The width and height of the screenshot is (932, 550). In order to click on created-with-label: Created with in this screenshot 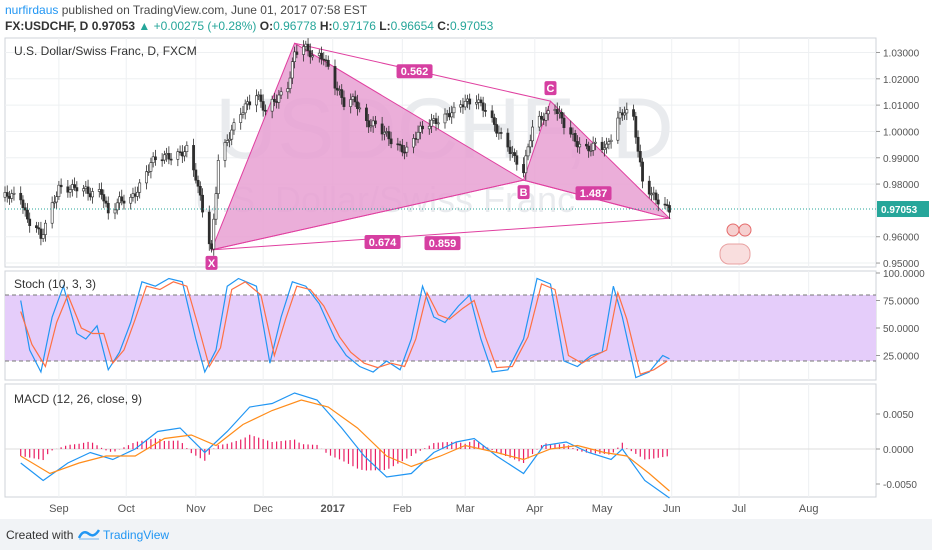, I will do `click(40, 535)`.